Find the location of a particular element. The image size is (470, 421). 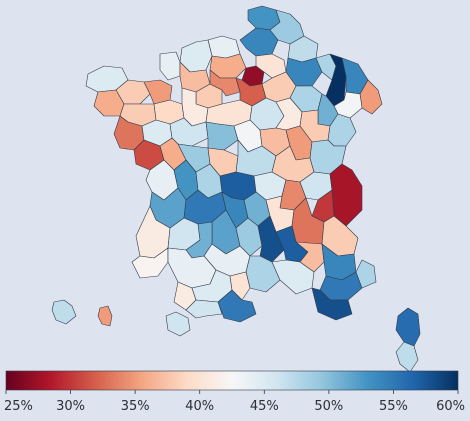

department-var is located at coordinates (332, 304).